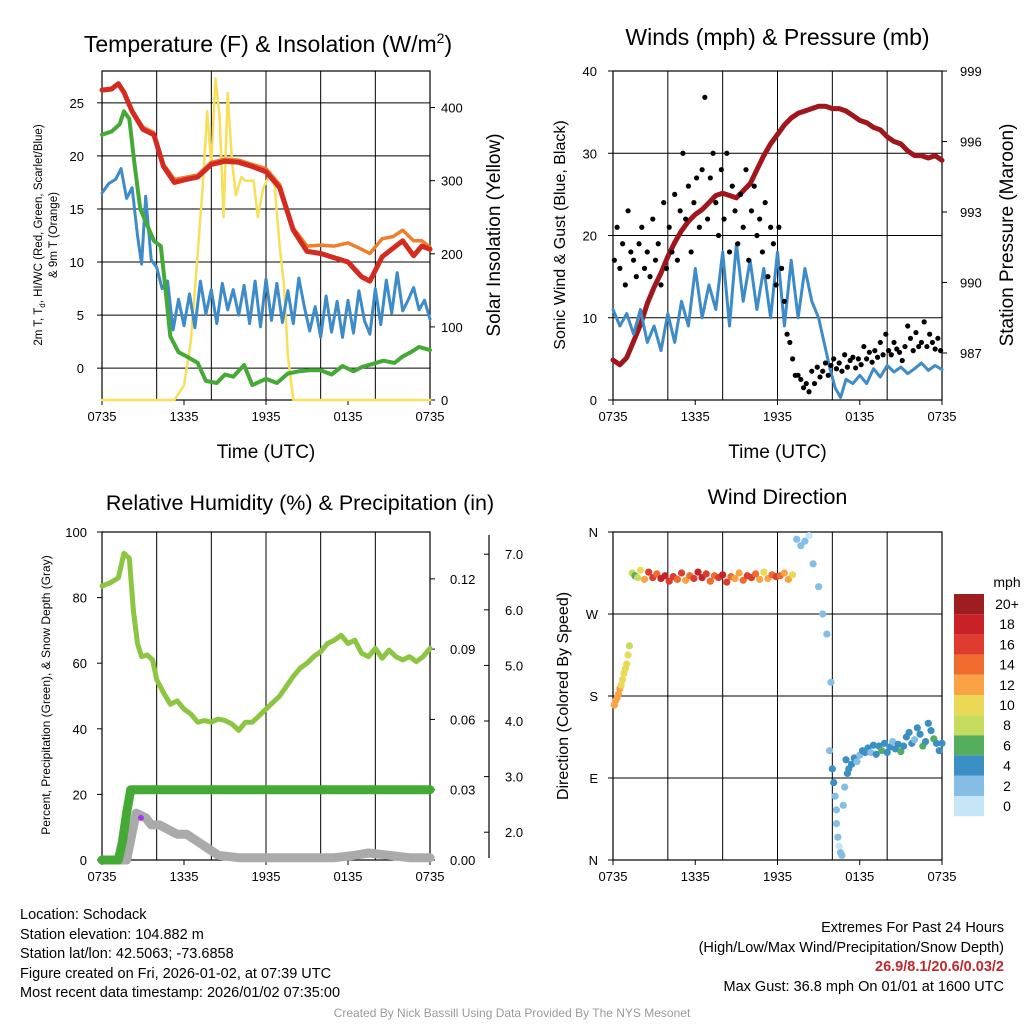  Describe the element at coordinates (266, 253) in the screenshot. I see `series-line-heat-index-wind-chill` at that location.